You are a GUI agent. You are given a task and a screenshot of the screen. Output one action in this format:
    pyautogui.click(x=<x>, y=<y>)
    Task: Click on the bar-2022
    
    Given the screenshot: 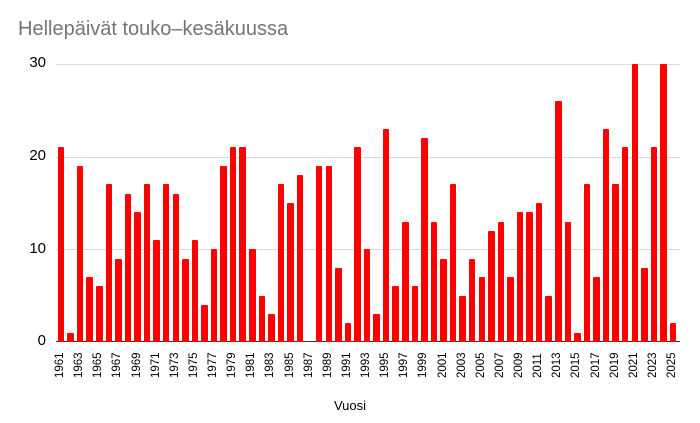 What is the action you would take?
    pyautogui.click(x=644, y=304)
    